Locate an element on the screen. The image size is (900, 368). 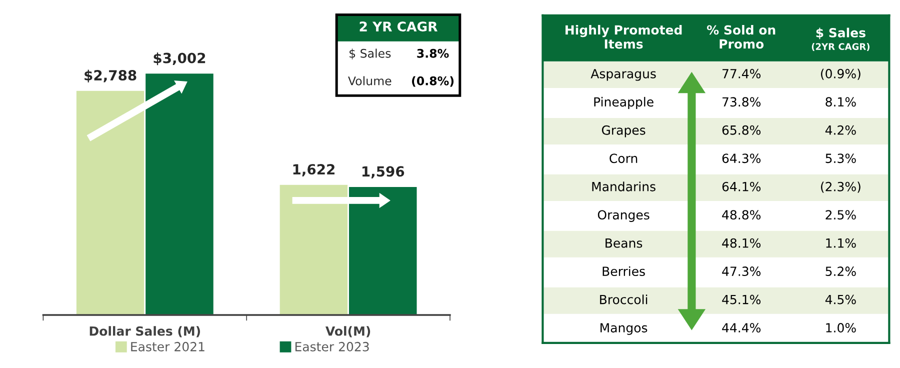
data-label: 1,596 is located at coordinates (383, 172).